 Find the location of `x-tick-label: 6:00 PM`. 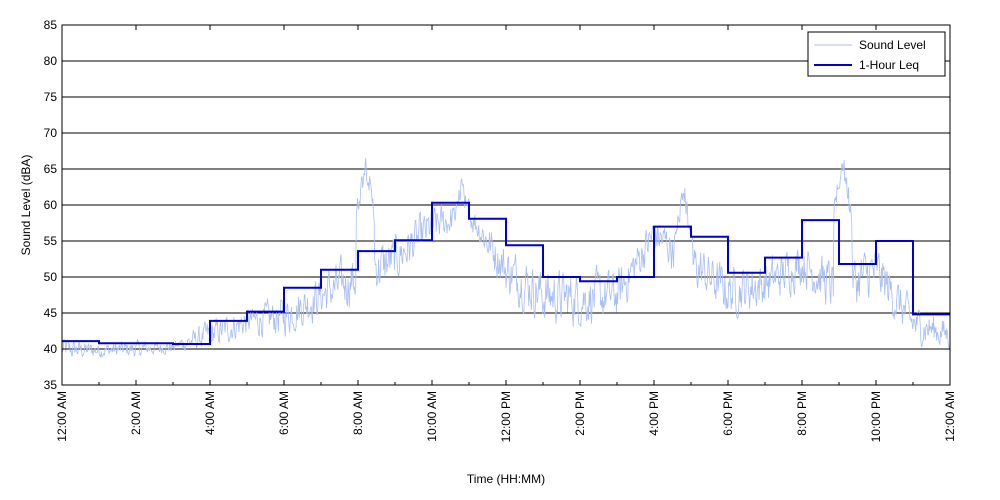

x-tick-label: 6:00 PM is located at coordinates (728, 413).